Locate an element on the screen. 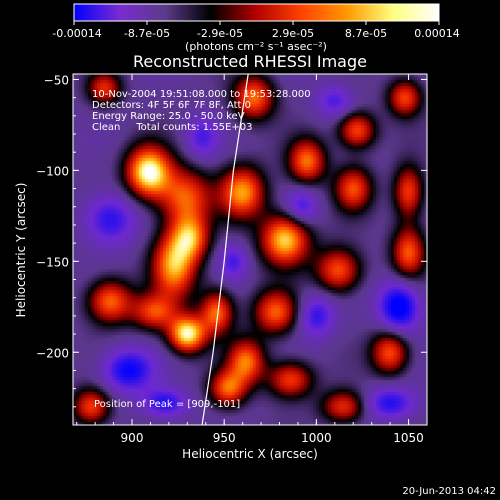 The height and width of the screenshot is (500, 500). x-tick-label: 1000 is located at coordinates (316, 438).